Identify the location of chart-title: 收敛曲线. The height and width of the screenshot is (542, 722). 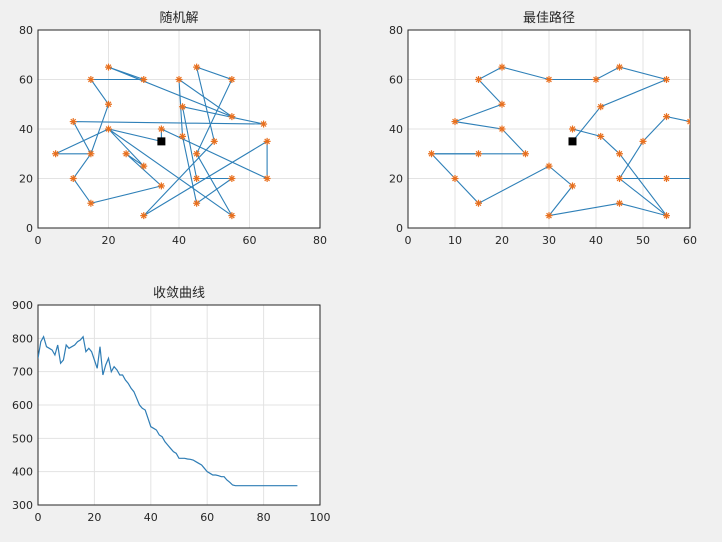
(179, 293).